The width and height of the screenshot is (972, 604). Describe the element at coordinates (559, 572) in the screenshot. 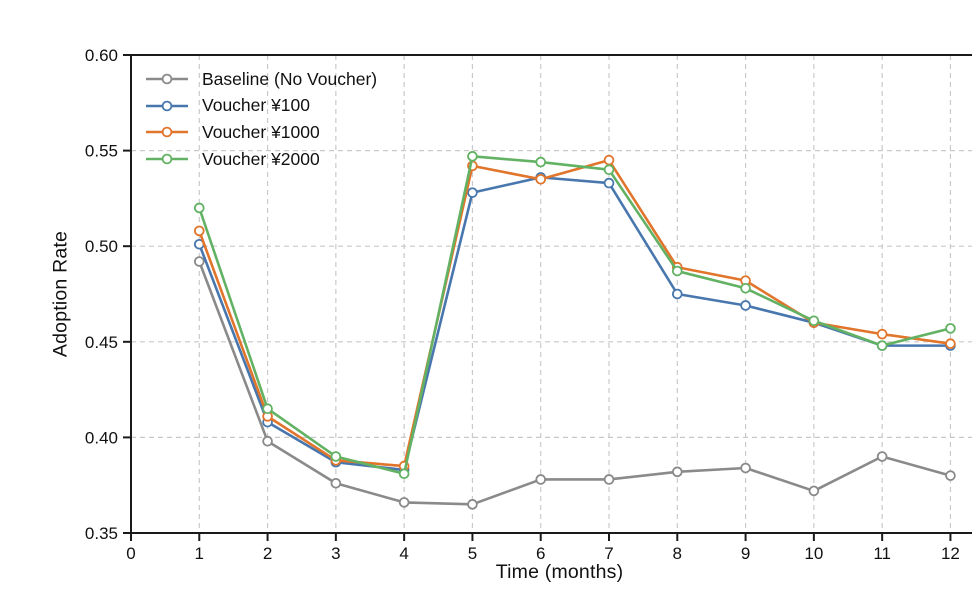

I see `x-axis-label: Time (months)` at that location.